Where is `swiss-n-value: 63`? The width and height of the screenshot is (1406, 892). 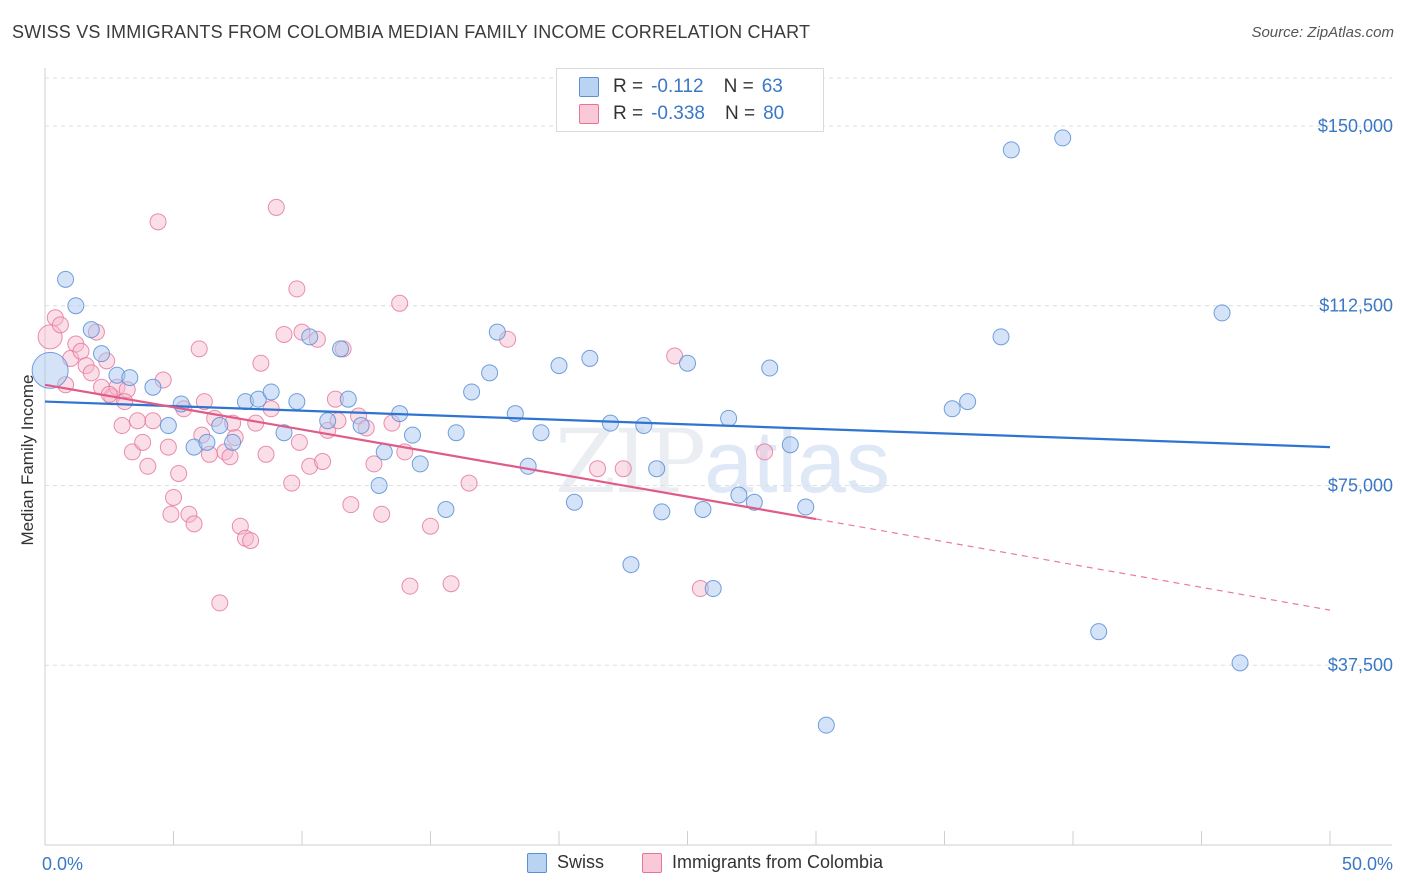 swiss-n-value: 63 is located at coordinates (772, 86).